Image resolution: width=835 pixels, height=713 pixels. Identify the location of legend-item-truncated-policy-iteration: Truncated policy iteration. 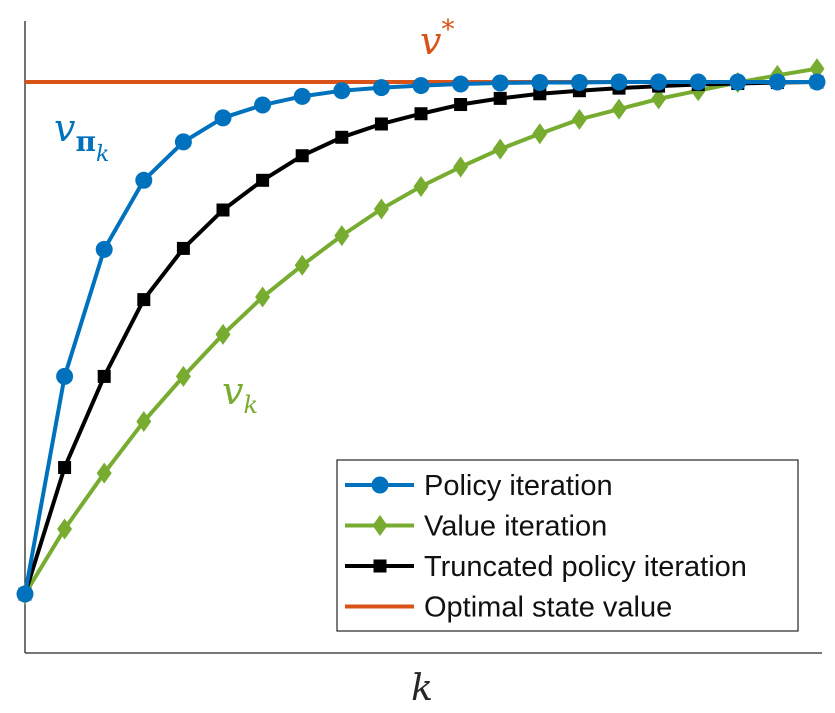
(546, 567).